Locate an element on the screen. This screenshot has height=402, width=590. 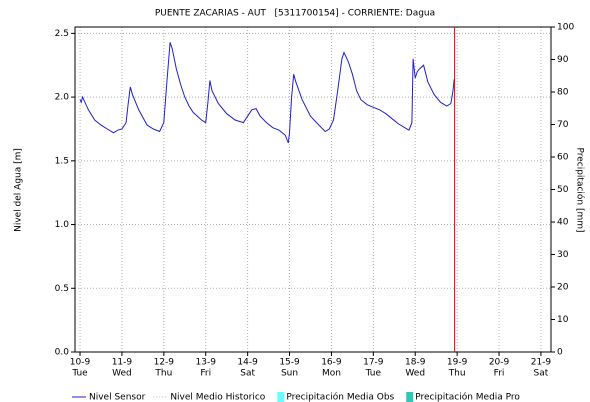
x-tick-label: 13-9 is located at coordinates (206, 363).